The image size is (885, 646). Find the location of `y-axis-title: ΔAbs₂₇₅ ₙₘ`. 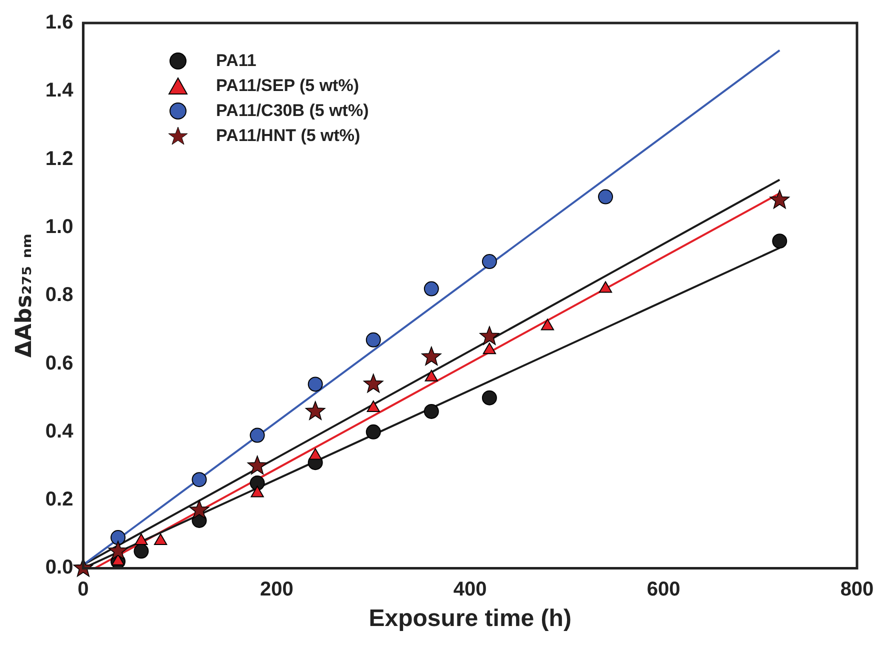

y-axis-title: ΔAbs₂₇₅ ₙₘ is located at coordinates (24, 296).